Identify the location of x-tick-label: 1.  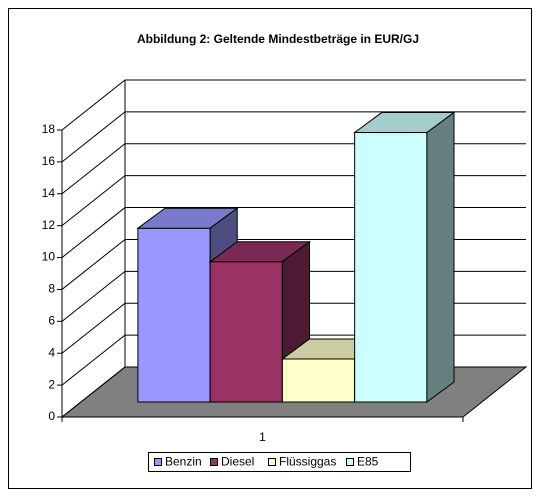
(262, 437).